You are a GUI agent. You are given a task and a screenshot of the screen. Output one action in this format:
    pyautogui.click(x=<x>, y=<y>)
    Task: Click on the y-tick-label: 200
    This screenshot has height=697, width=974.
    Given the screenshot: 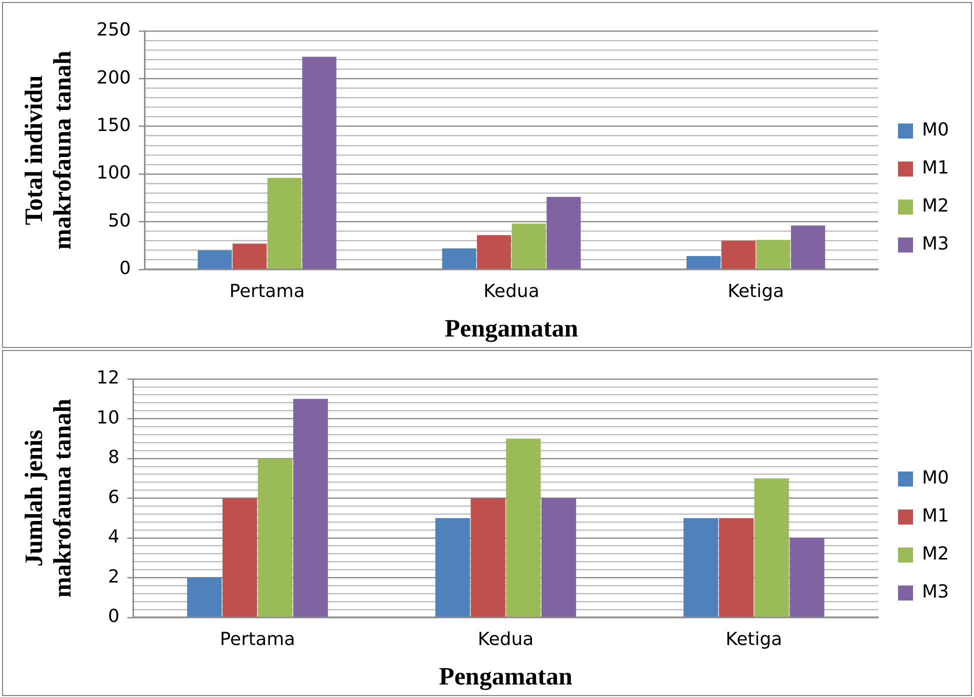 What is the action you would take?
    pyautogui.click(x=113, y=77)
    